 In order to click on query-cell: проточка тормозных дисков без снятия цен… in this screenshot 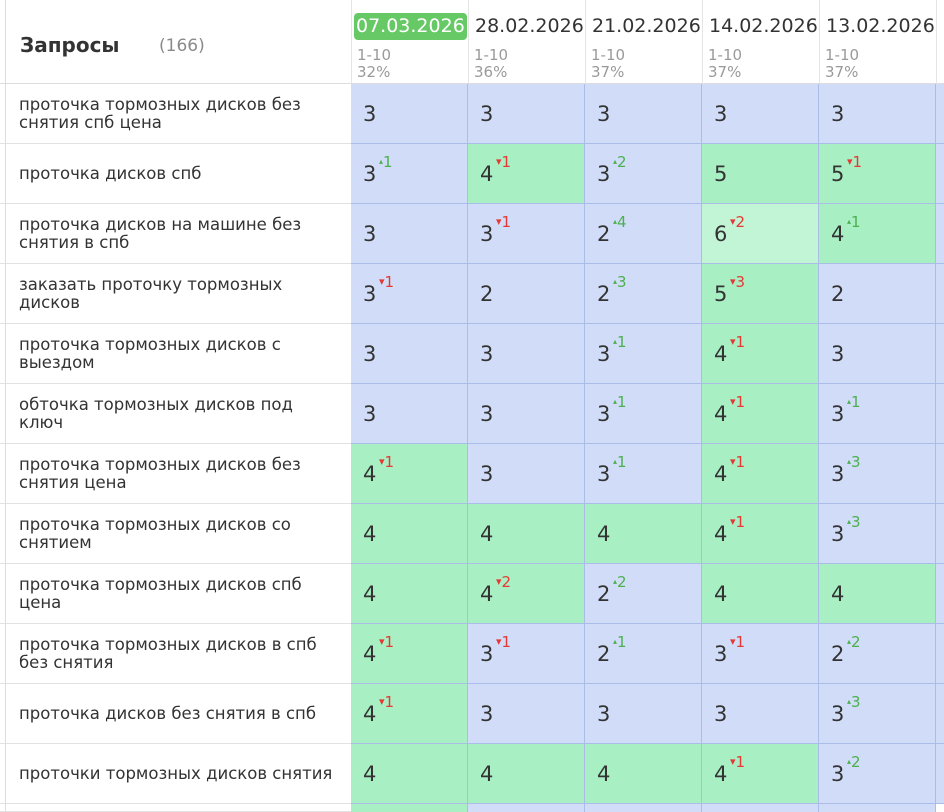, I will do `click(175, 474)`.